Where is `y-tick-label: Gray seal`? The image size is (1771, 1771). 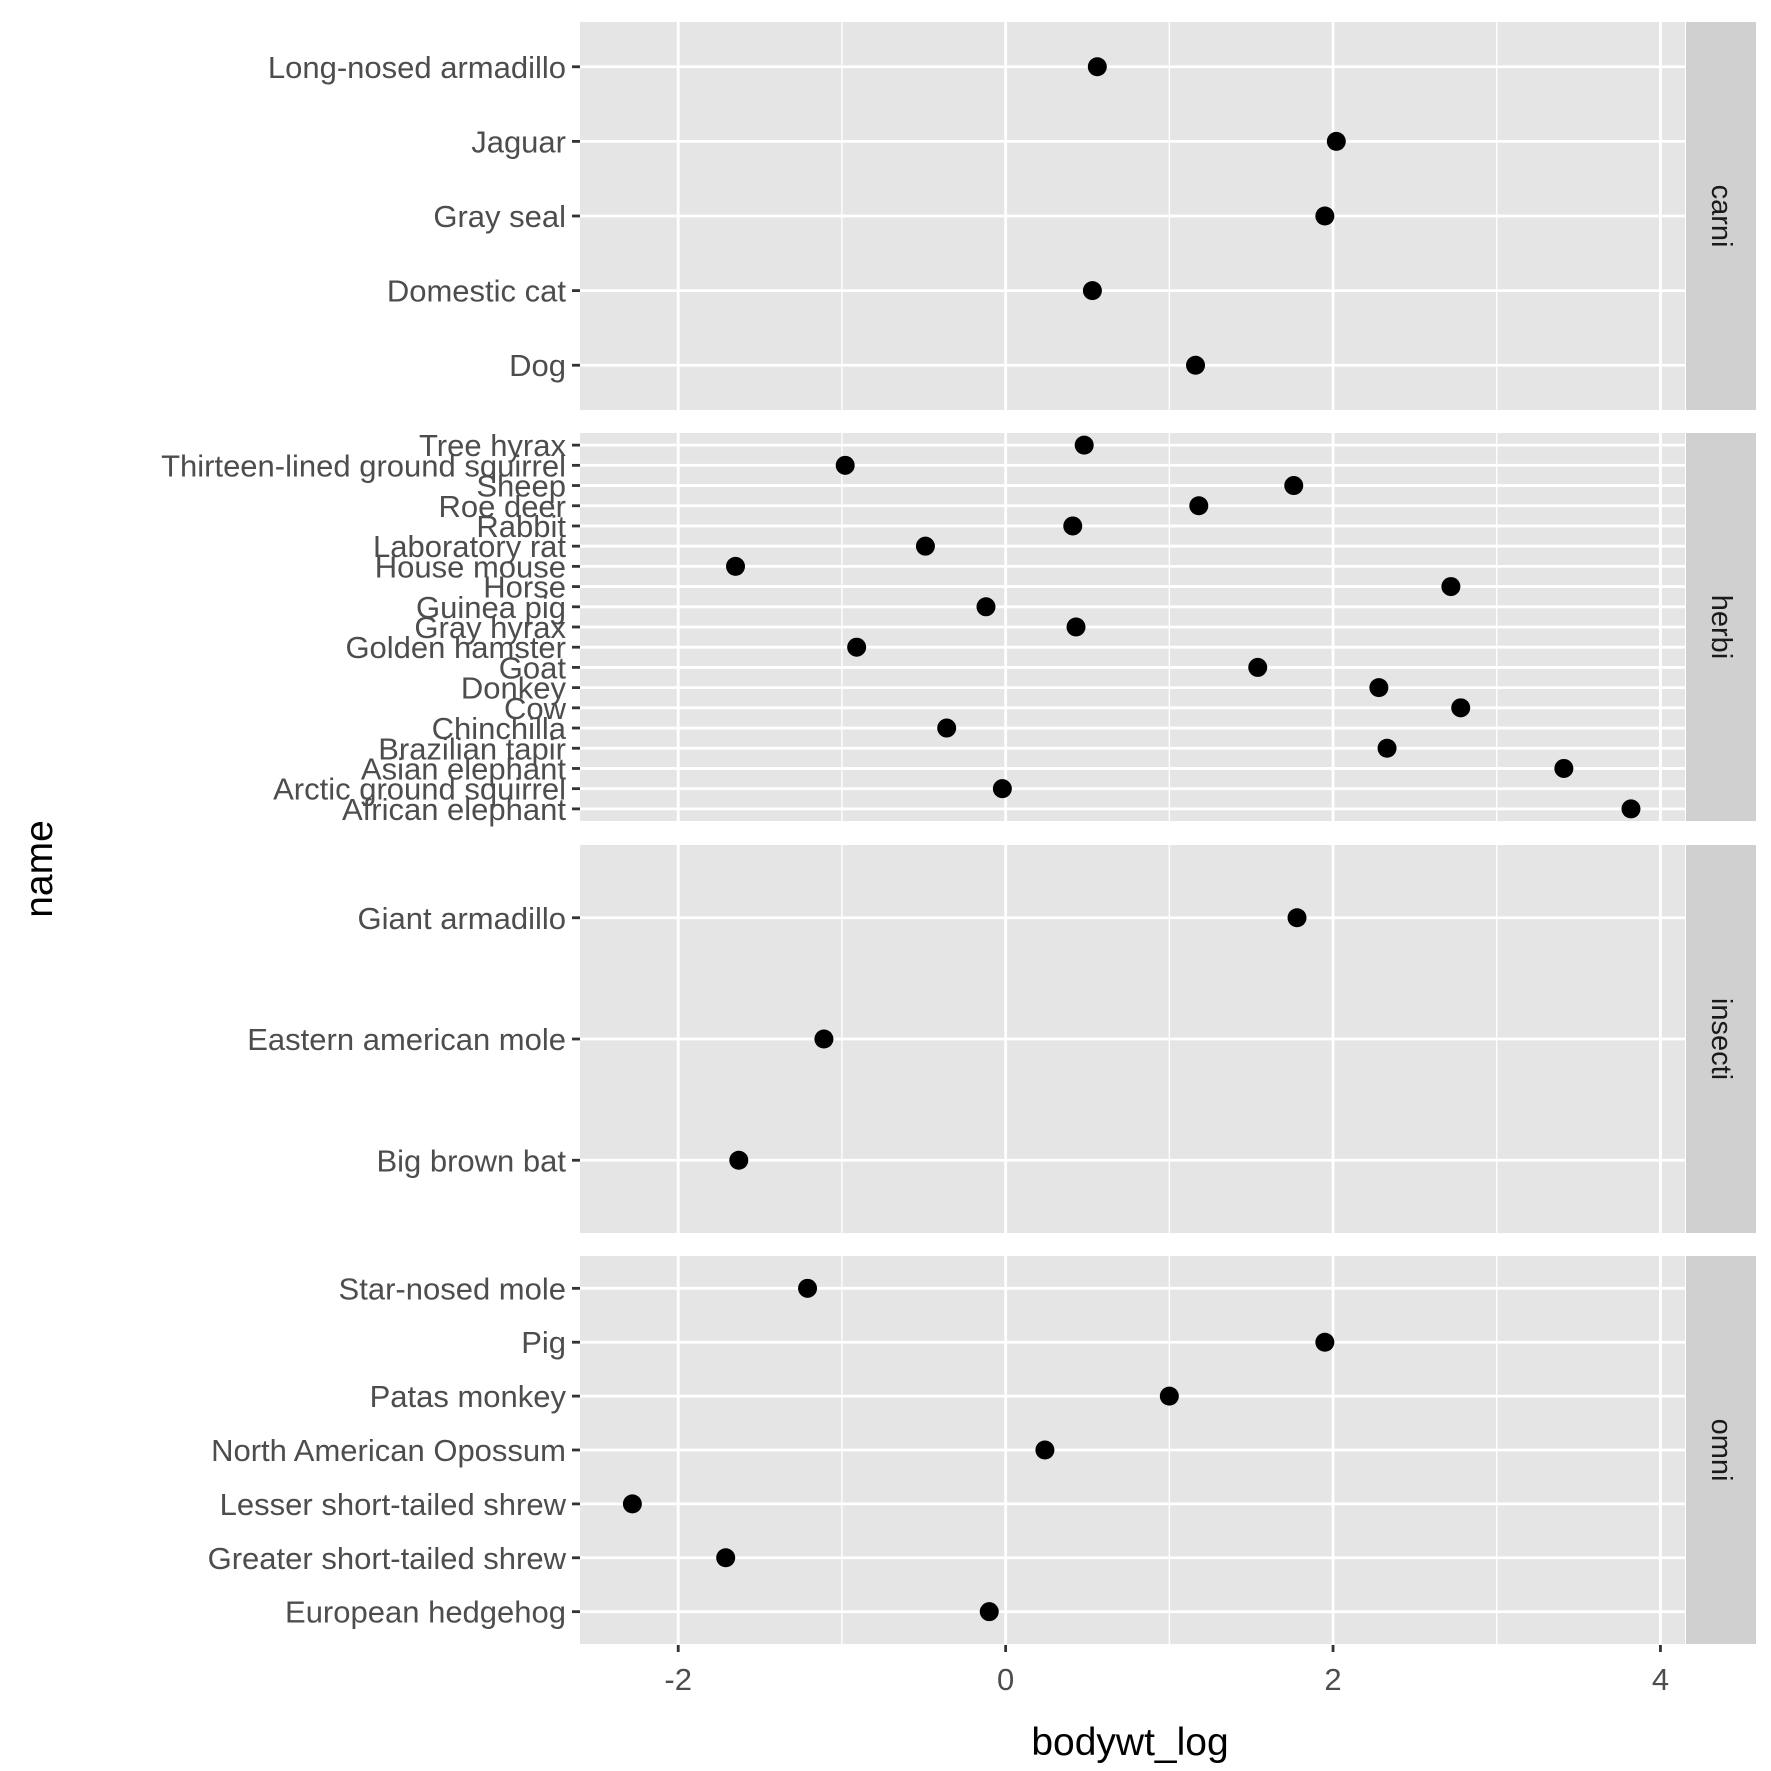 y-tick-label: Gray seal is located at coordinates (499, 216).